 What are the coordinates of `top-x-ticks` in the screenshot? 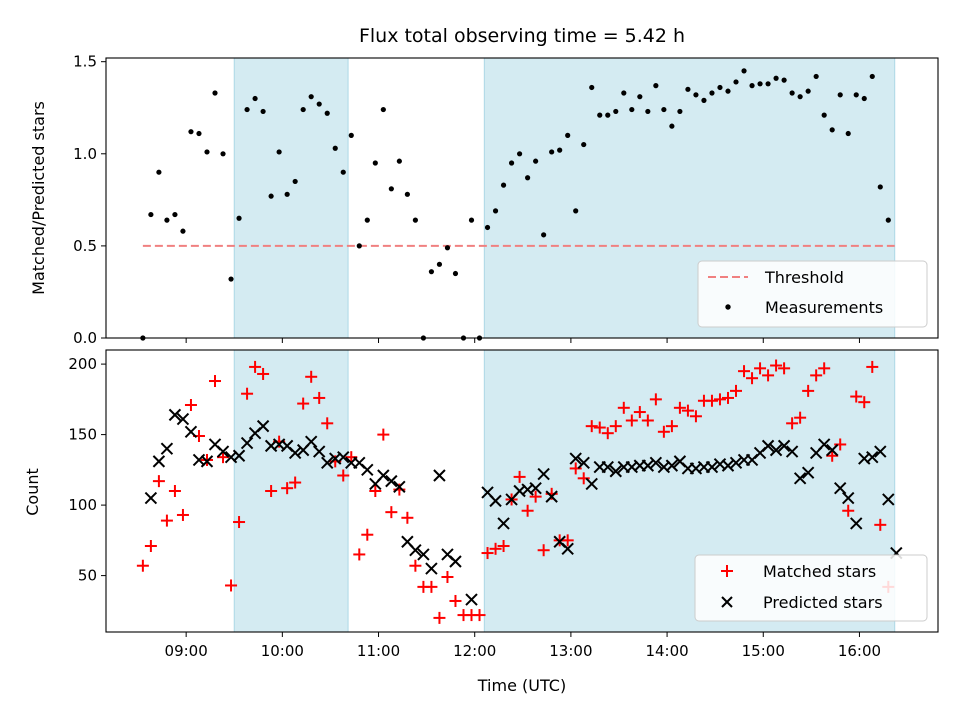 It's located at (522, 340).